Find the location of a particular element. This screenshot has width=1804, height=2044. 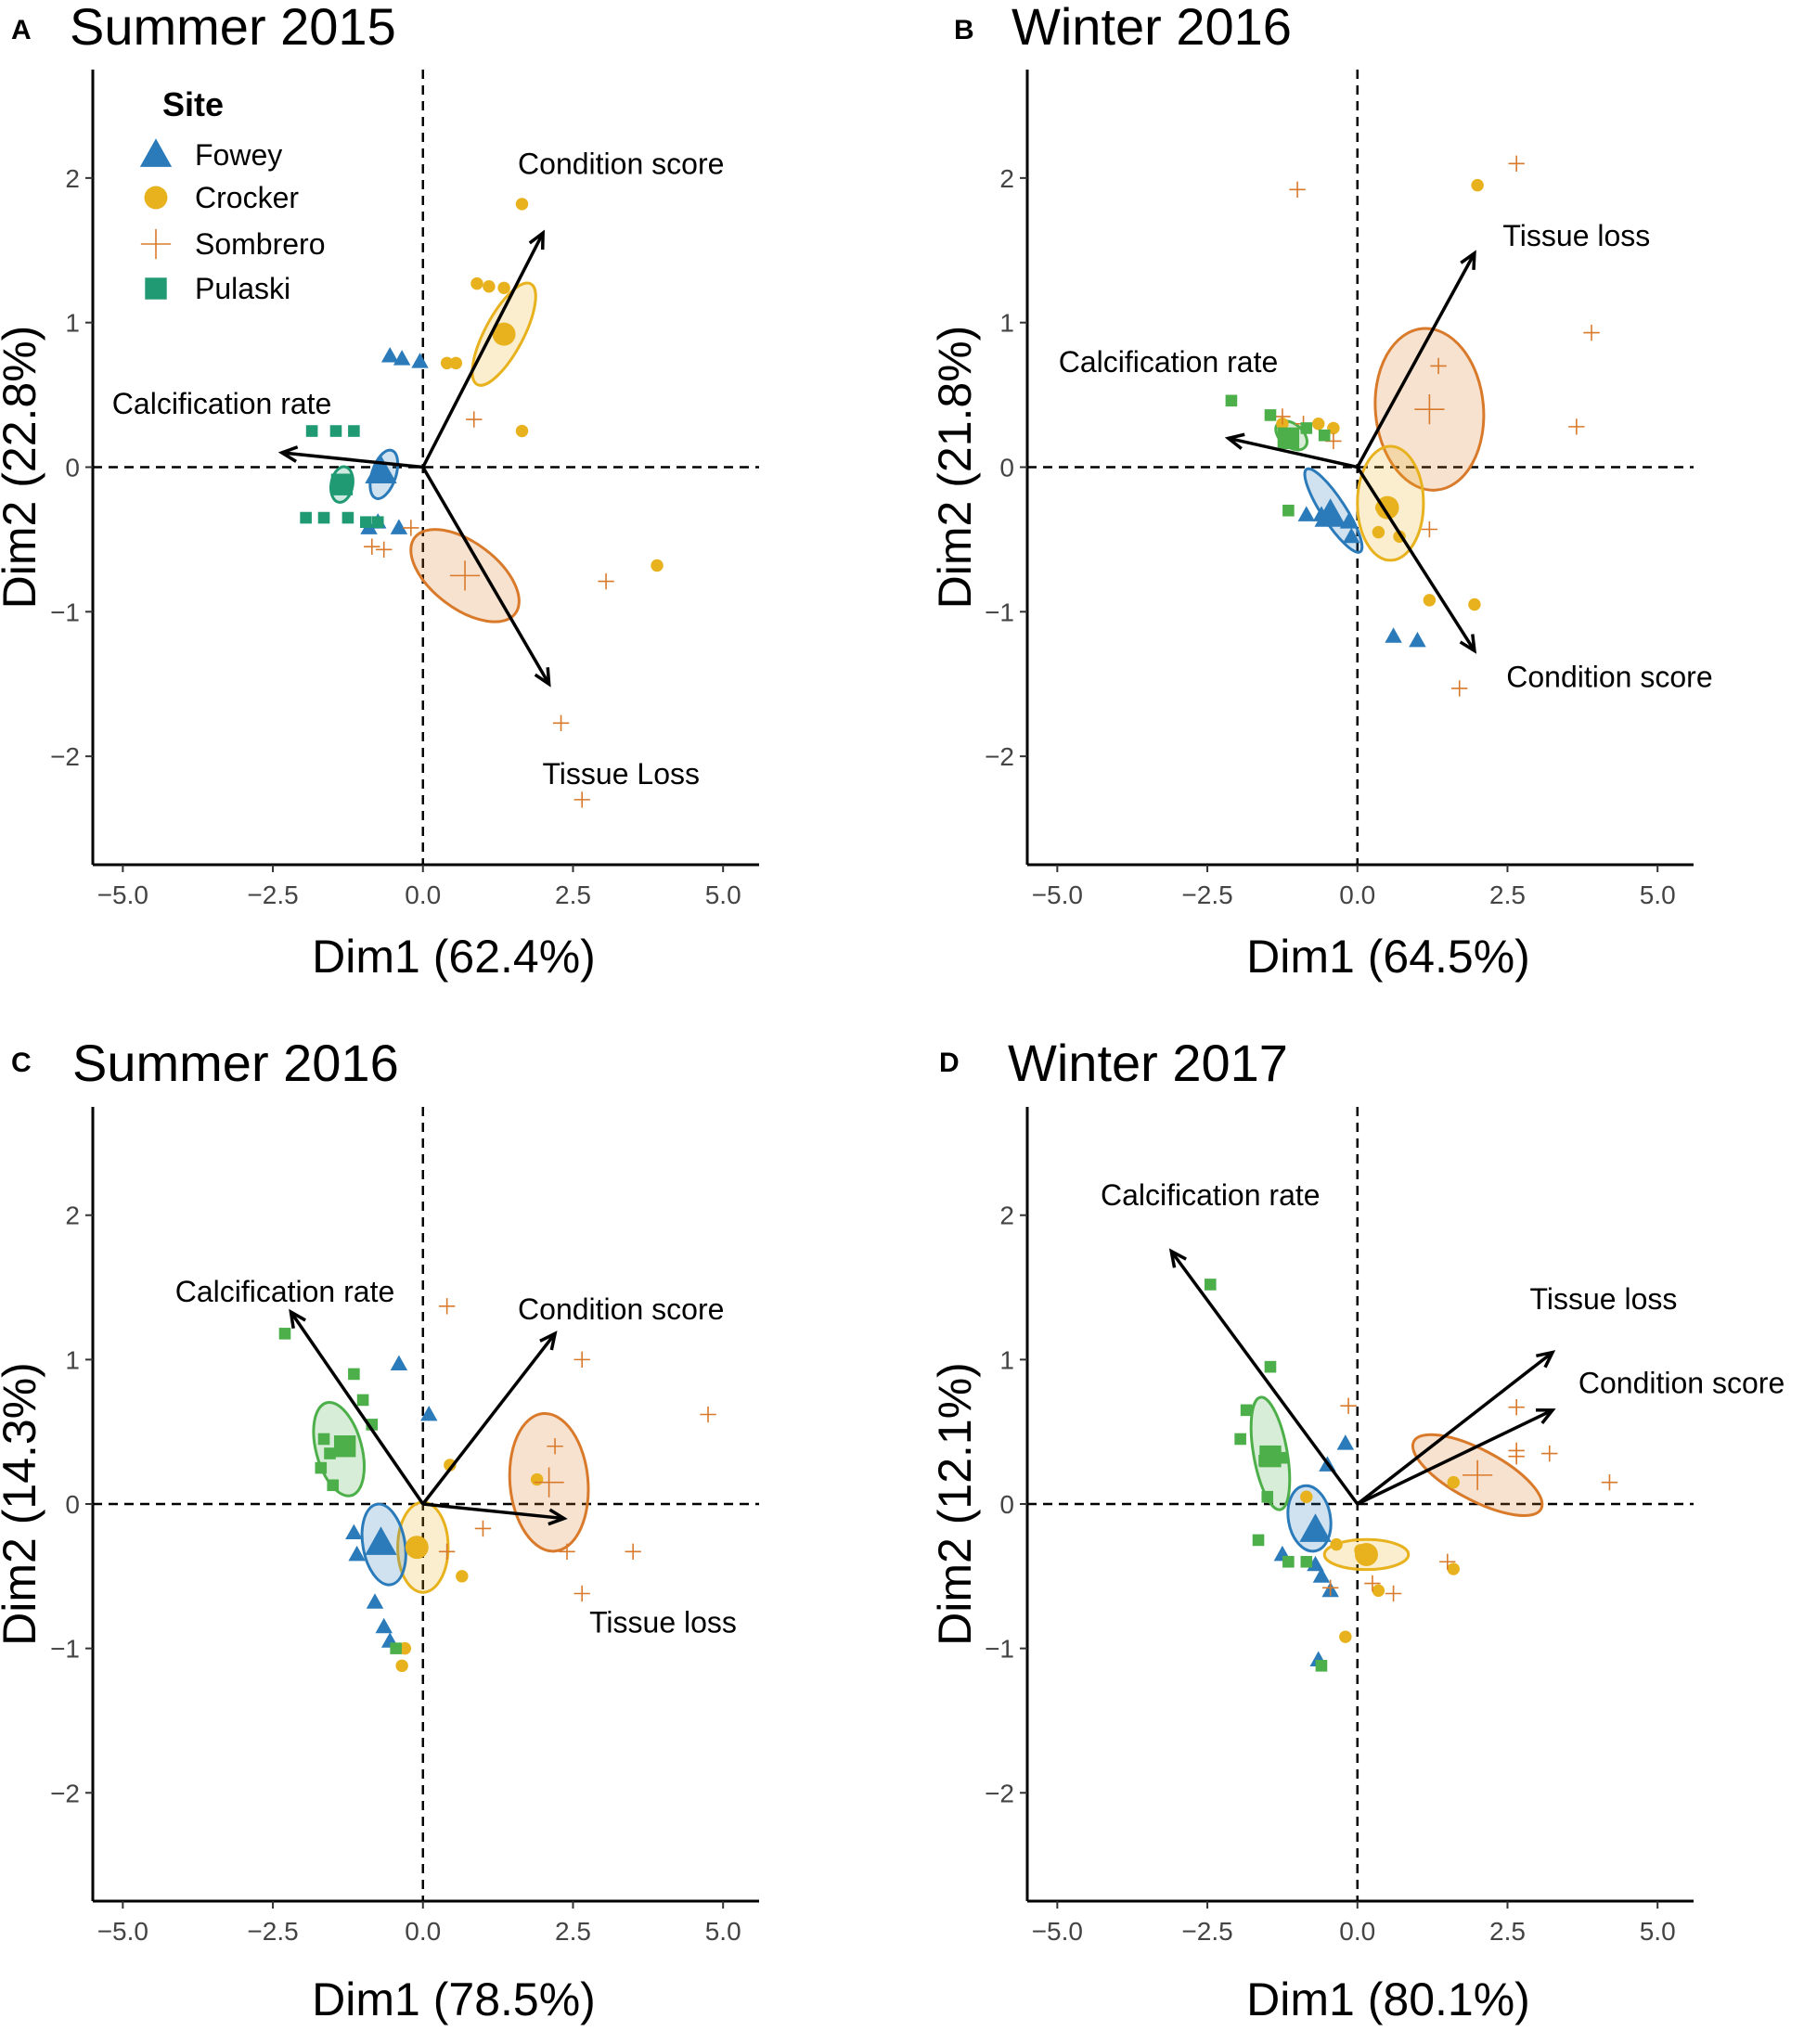

legend-symbol-crocker is located at coordinates (156, 198).